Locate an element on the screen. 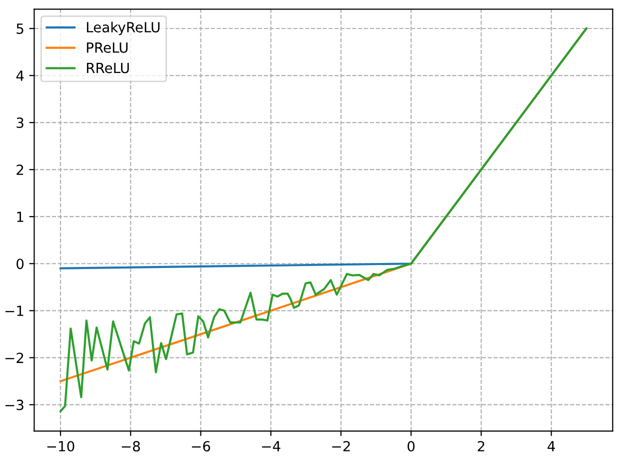  x-tick-label: 0 is located at coordinates (411, 446).